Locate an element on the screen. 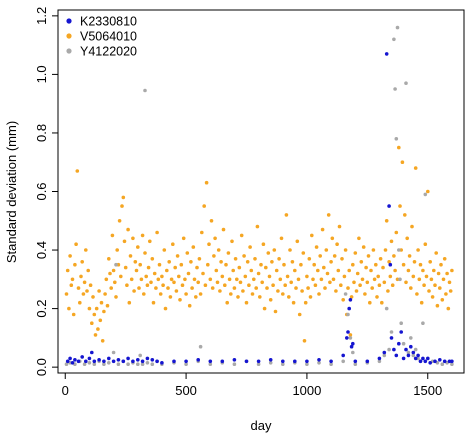 The width and height of the screenshot is (474, 439). x-tick-label: 1500 is located at coordinates (427, 390).